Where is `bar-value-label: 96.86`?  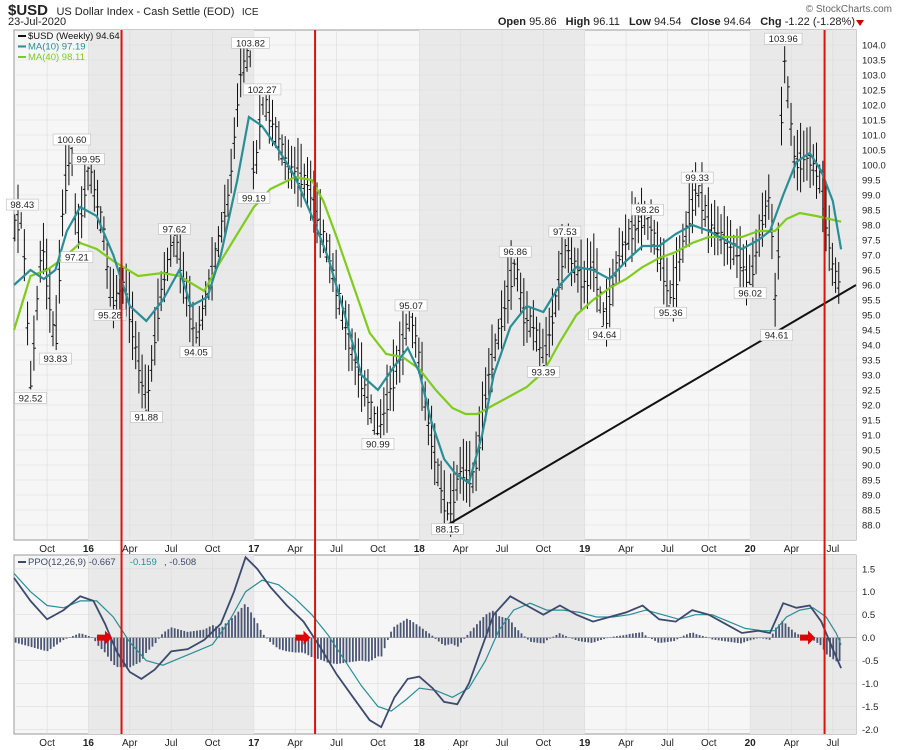
bar-value-label: 96.86 is located at coordinates (515, 252).